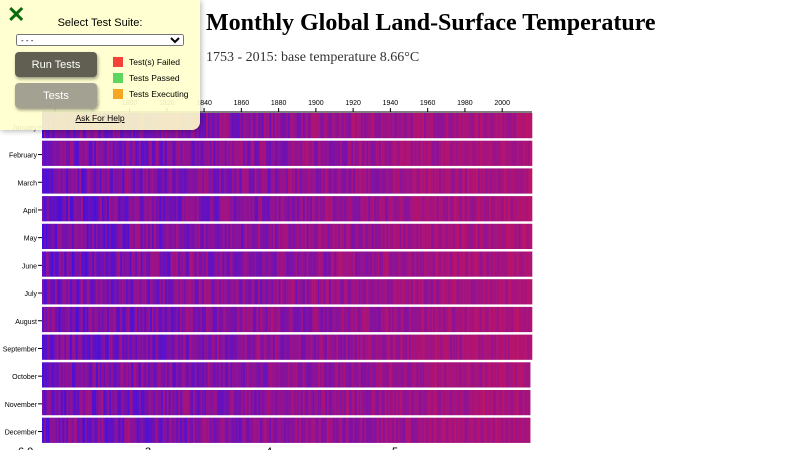 The image size is (800, 450). I want to click on chart-subtitle: 1753 - 2015: base temperature 8.66°C, so click(313, 57).